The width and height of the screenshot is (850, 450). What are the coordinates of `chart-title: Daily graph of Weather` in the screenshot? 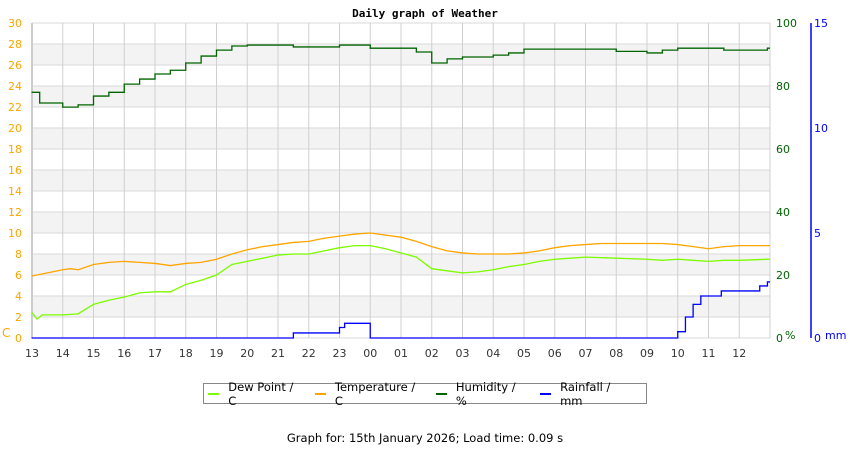 It's located at (425, 13).